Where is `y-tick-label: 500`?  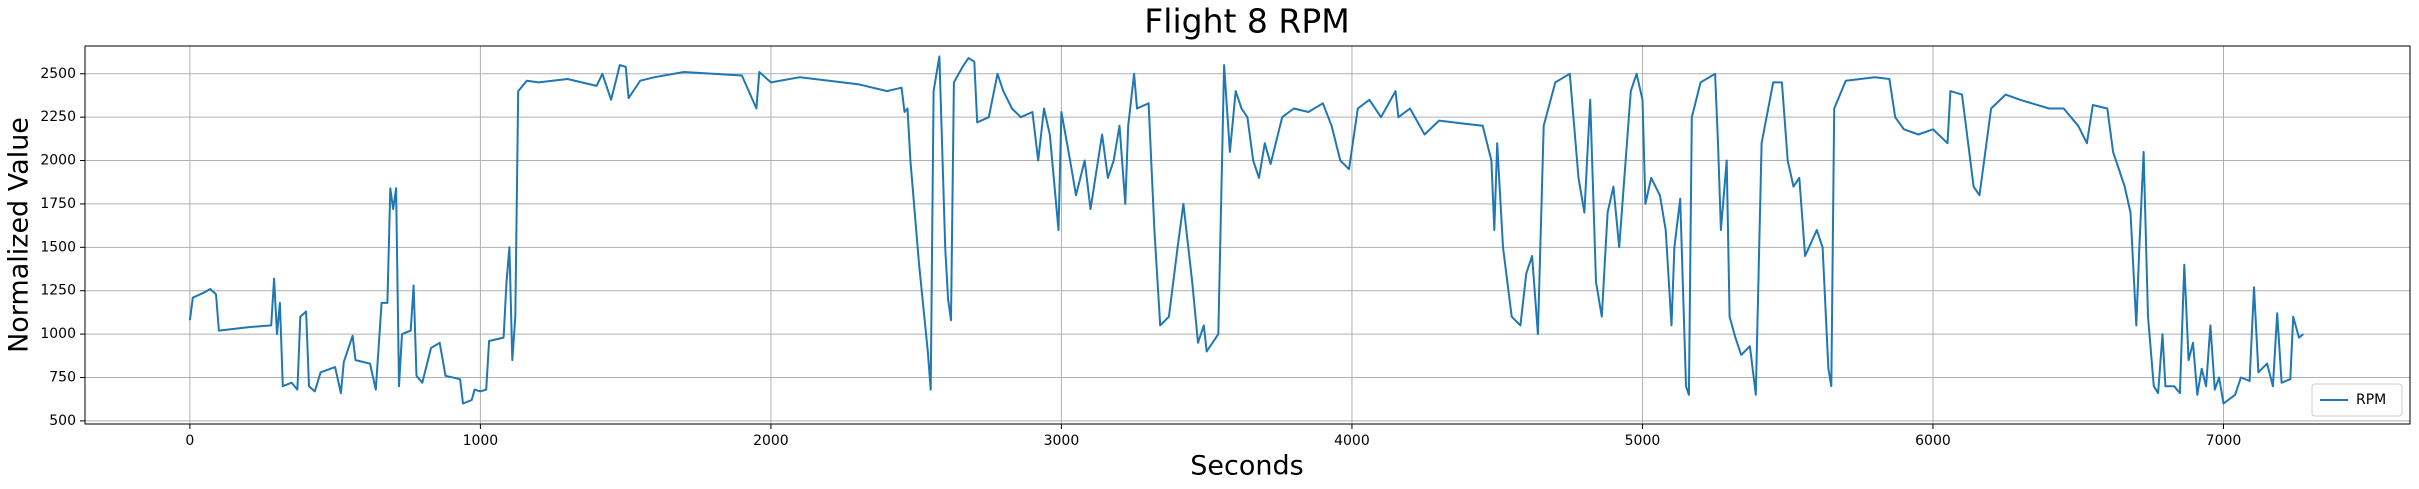 y-tick-label: 500 is located at coordinates (62, 421).